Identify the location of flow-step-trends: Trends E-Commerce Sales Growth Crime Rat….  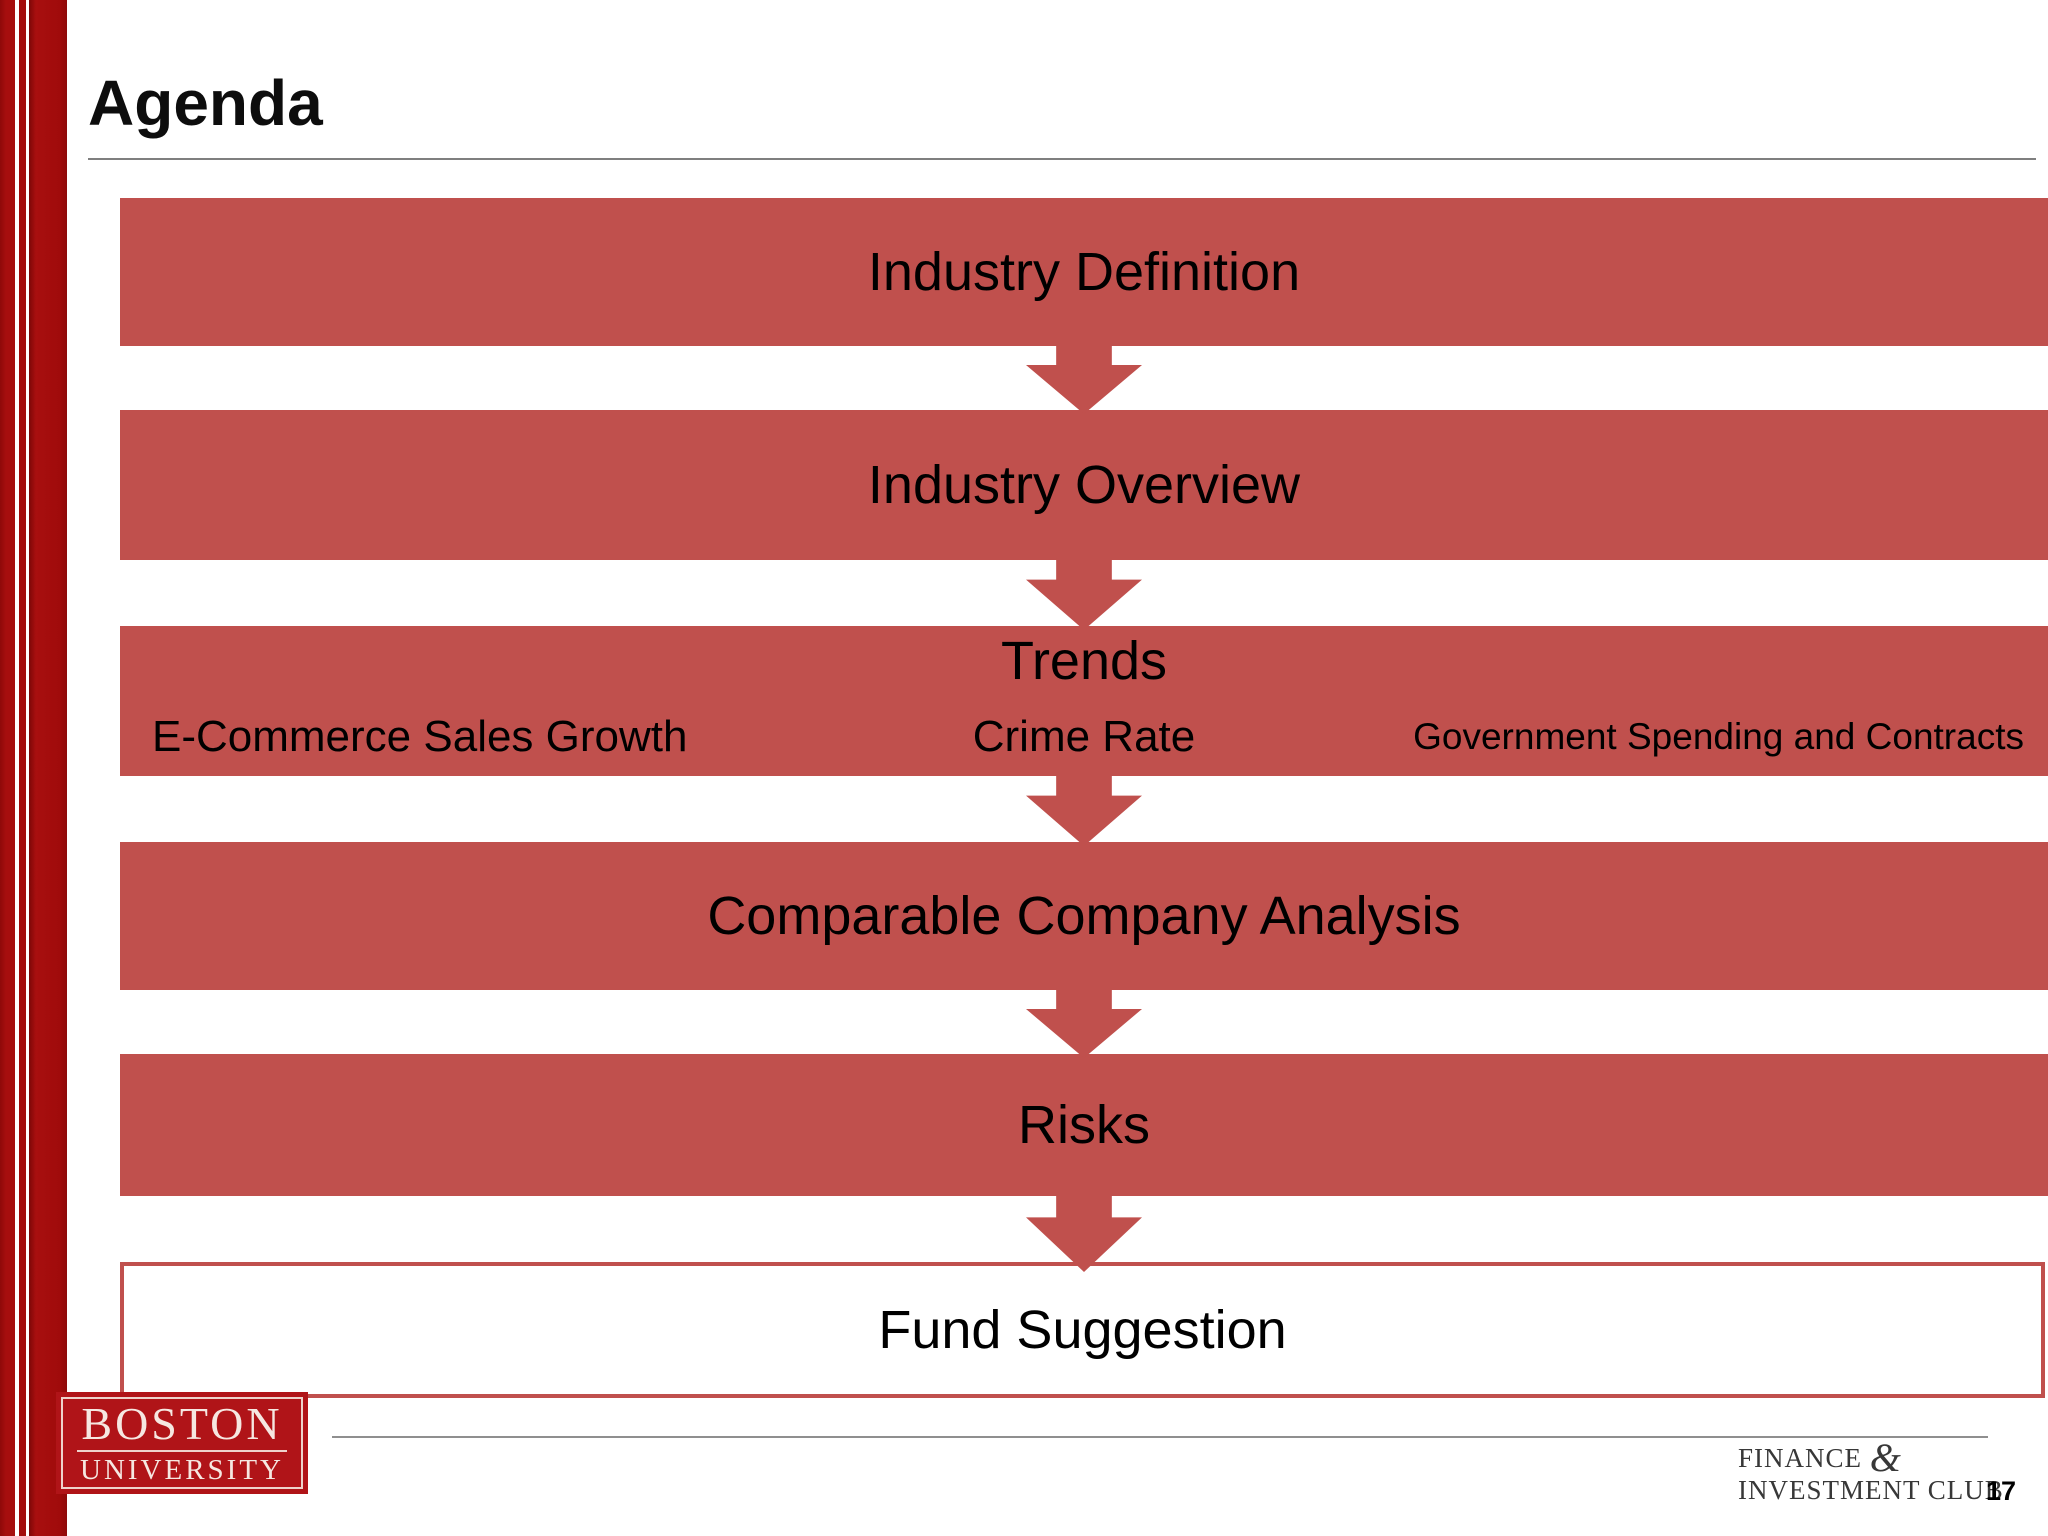
(1084, 701).